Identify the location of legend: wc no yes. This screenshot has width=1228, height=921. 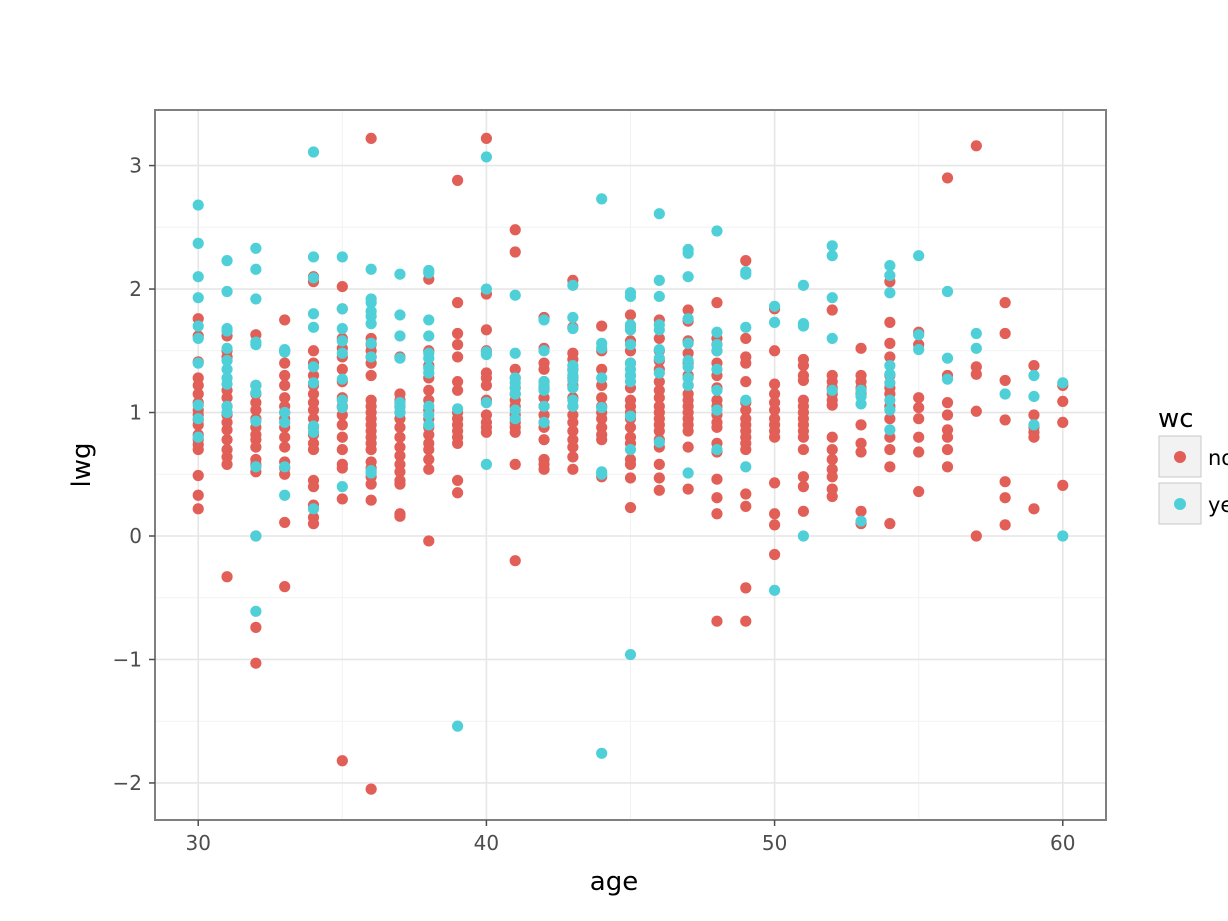
(1193, 464).